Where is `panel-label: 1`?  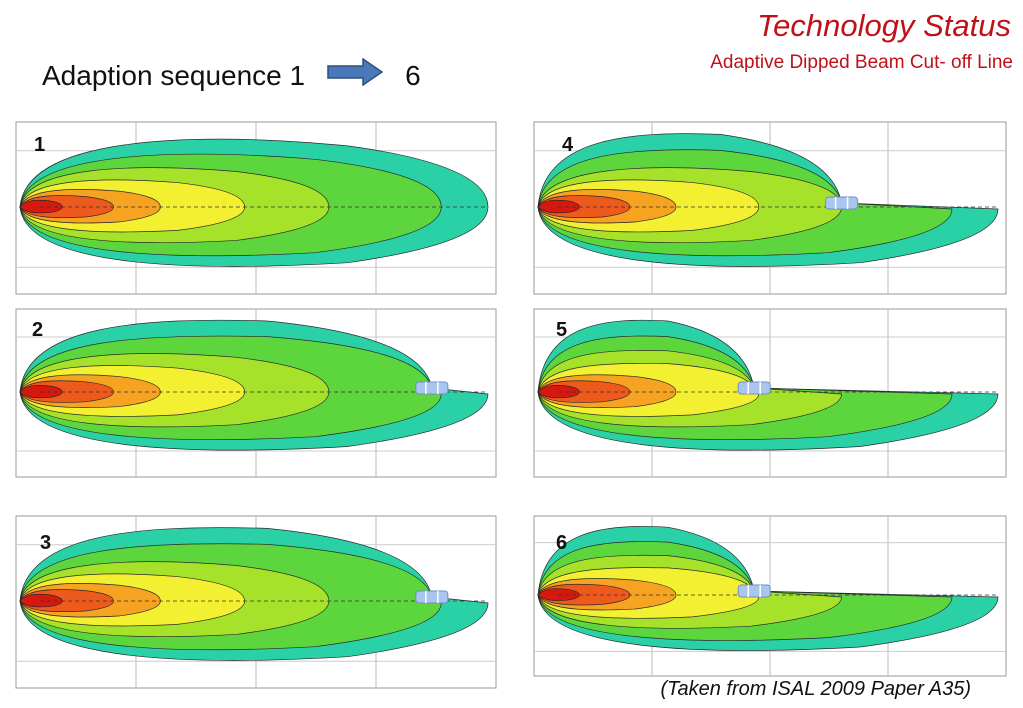
panel-label: 1 is located at coordinates (40, 145).